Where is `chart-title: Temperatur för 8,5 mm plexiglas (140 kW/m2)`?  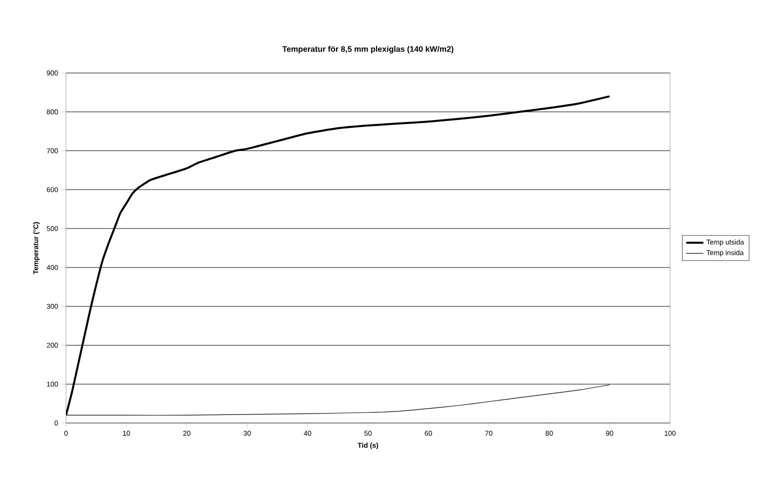
chart-title: Temperatur för 8,5 mm plexiglas (140 kW/m2) is located at coordinates (368, 50).